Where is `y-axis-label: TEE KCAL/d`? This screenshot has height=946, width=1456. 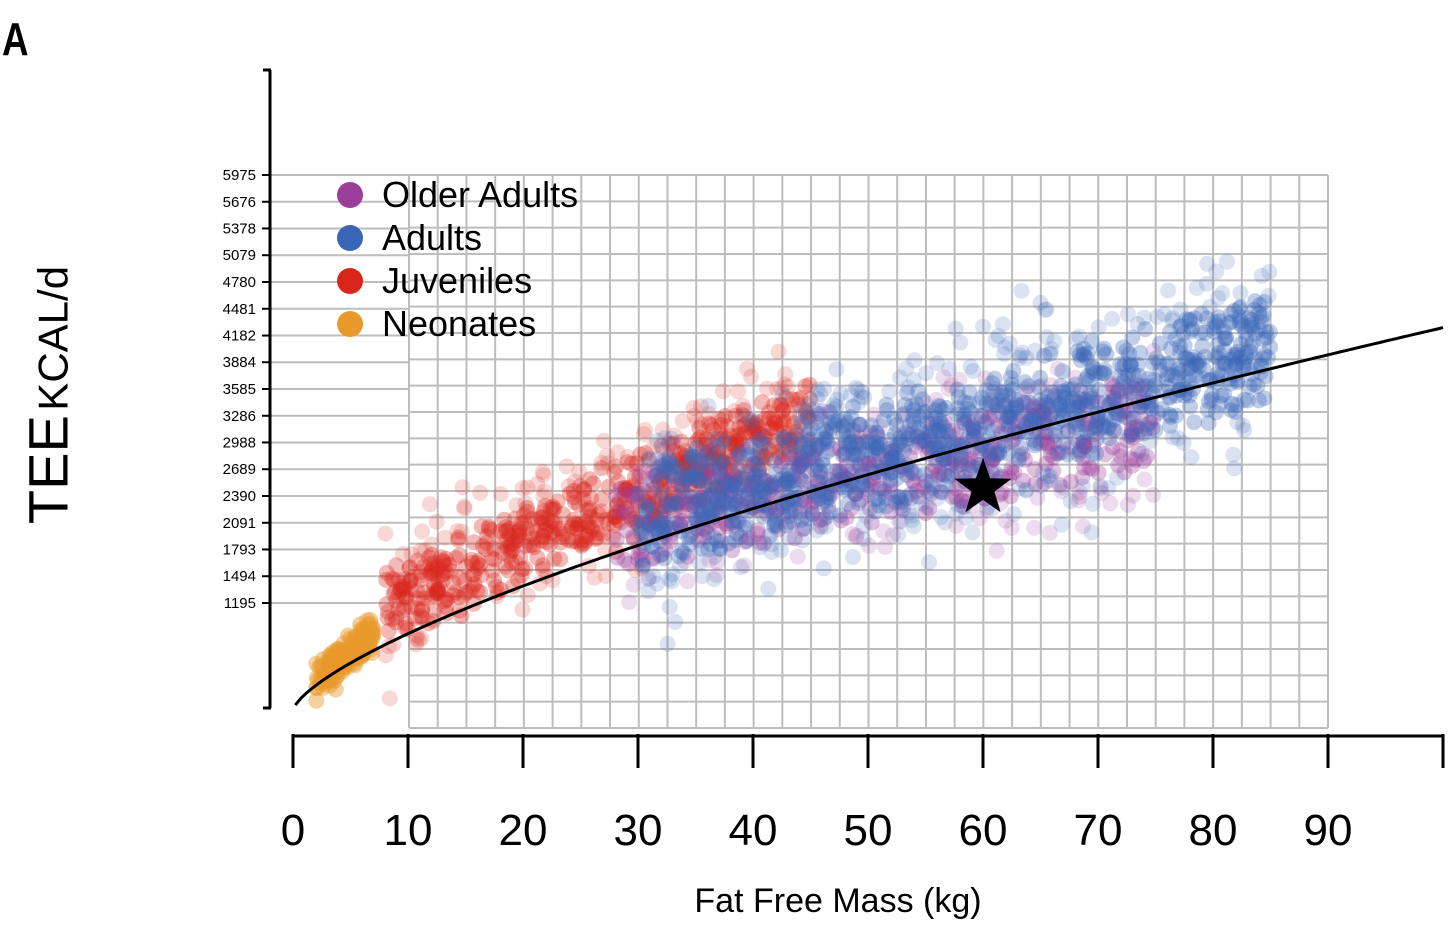
y-axis-label: TEE KCAL/d is located at coordinates (48, 395).